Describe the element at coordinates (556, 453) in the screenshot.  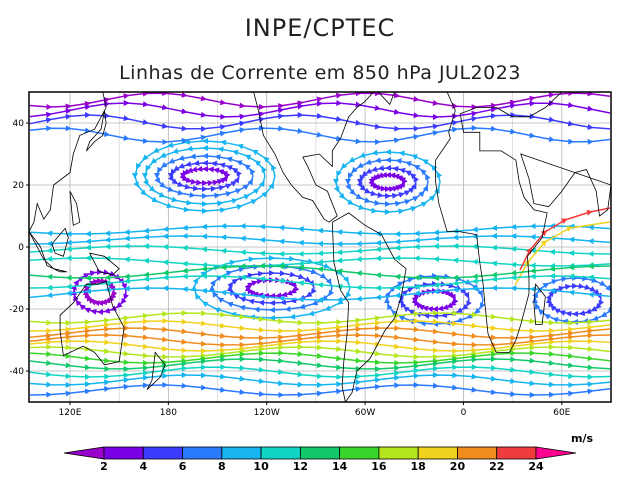
I see `colorbar-max-triangle` at that location.